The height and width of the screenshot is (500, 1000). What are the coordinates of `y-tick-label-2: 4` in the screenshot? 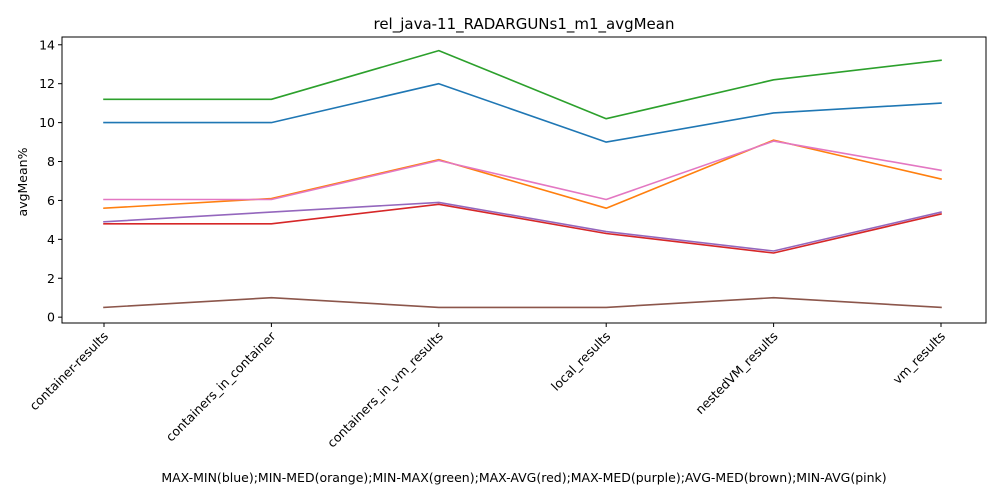 It's located at (51, 239).